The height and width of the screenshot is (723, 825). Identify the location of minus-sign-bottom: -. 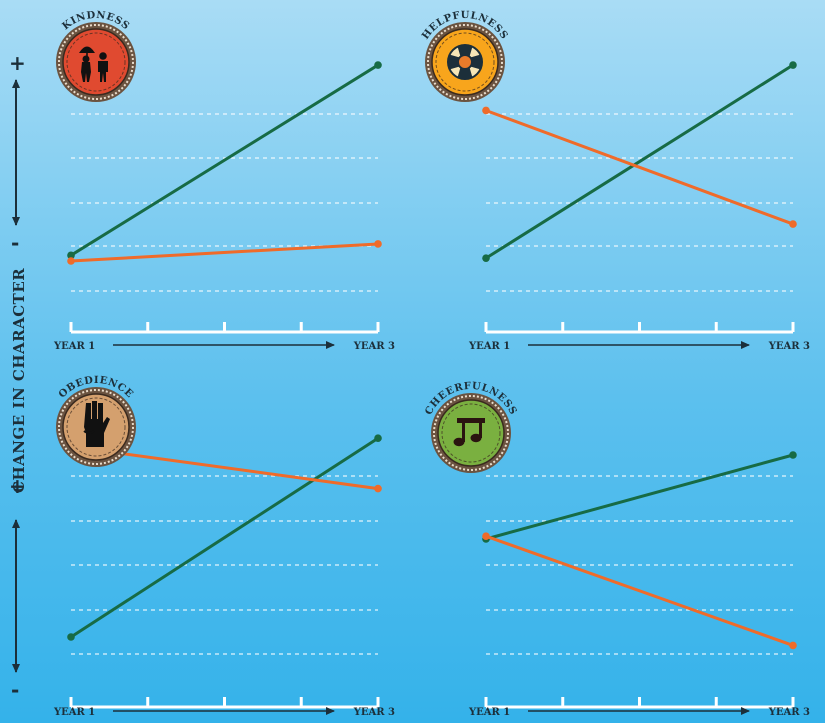
(15, 690).